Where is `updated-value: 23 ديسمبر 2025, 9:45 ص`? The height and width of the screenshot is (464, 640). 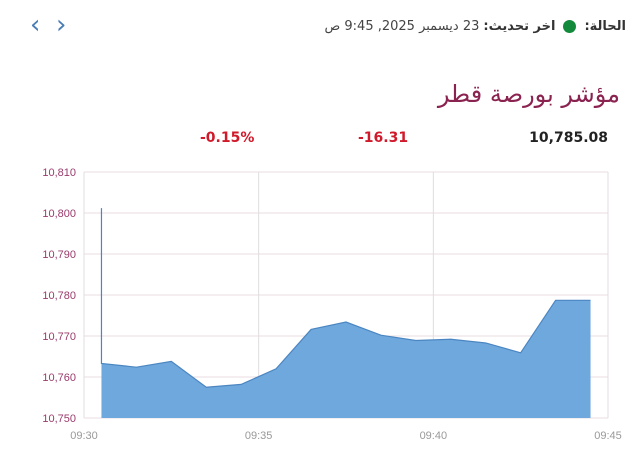
updated-value: 23 ديسمبر 2025, 9:45 ص is located at coordinates (402, 26).